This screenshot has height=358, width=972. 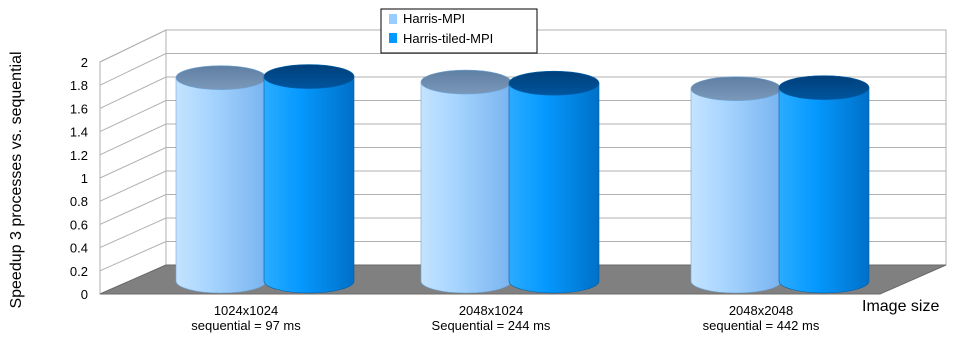 What do you see at coordinates (16, 179) in the screenshot?
I see `y-axis-title: Speedup 3 processes vs. sequential` at bounding box center [16, 179].